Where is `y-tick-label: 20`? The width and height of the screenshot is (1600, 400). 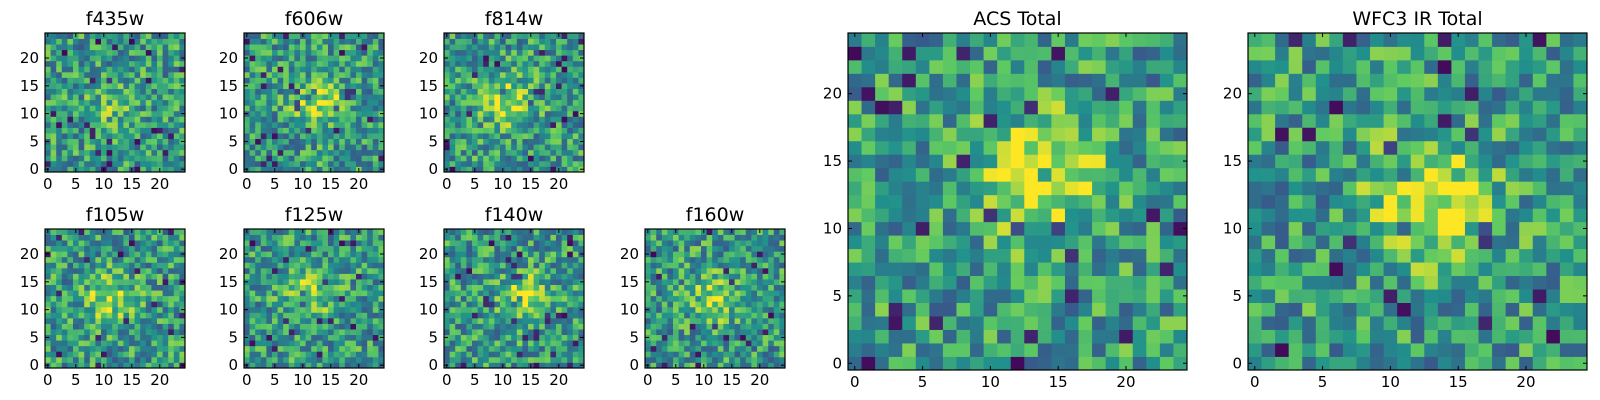
y-tick-label: 20 is located at coordinates (428, 254).